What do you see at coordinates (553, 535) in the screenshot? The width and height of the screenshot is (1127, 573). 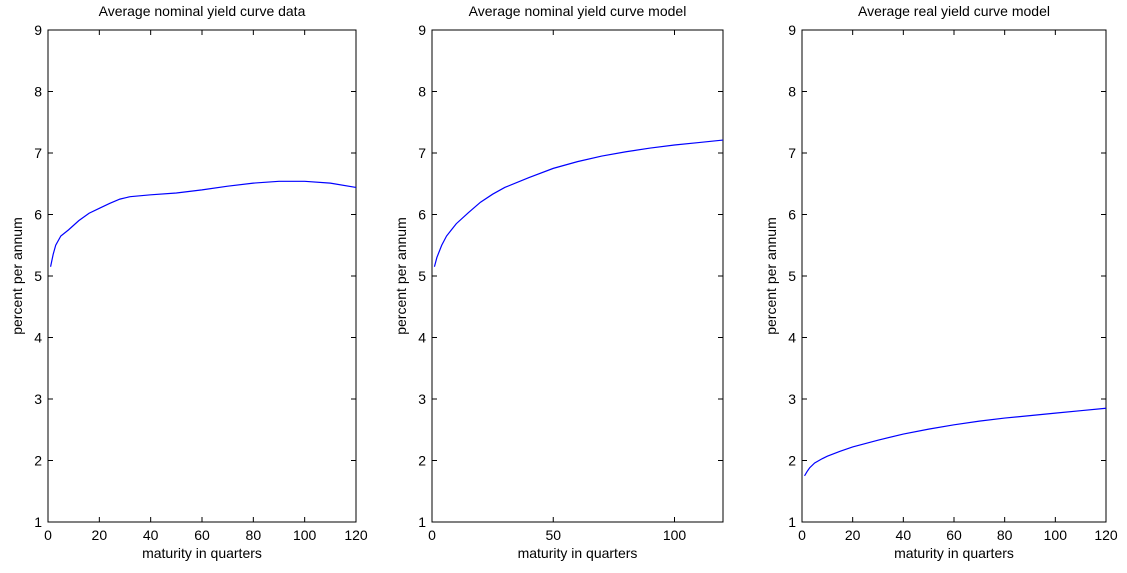 I see `x-tick-label: 50` at bounding box center [553, 535].